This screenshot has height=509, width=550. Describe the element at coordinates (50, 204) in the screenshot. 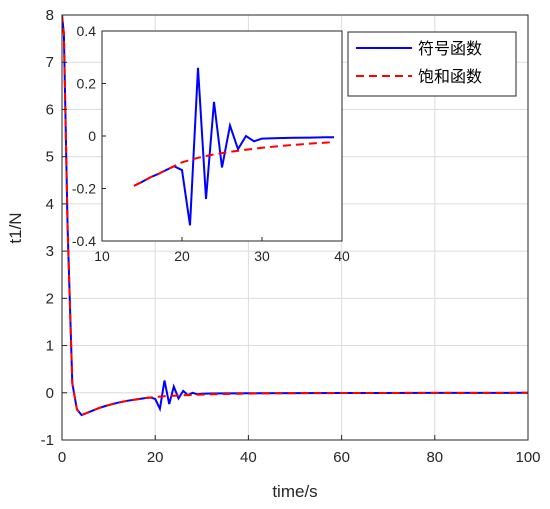

I see `y-tick-label: 4` at that location.